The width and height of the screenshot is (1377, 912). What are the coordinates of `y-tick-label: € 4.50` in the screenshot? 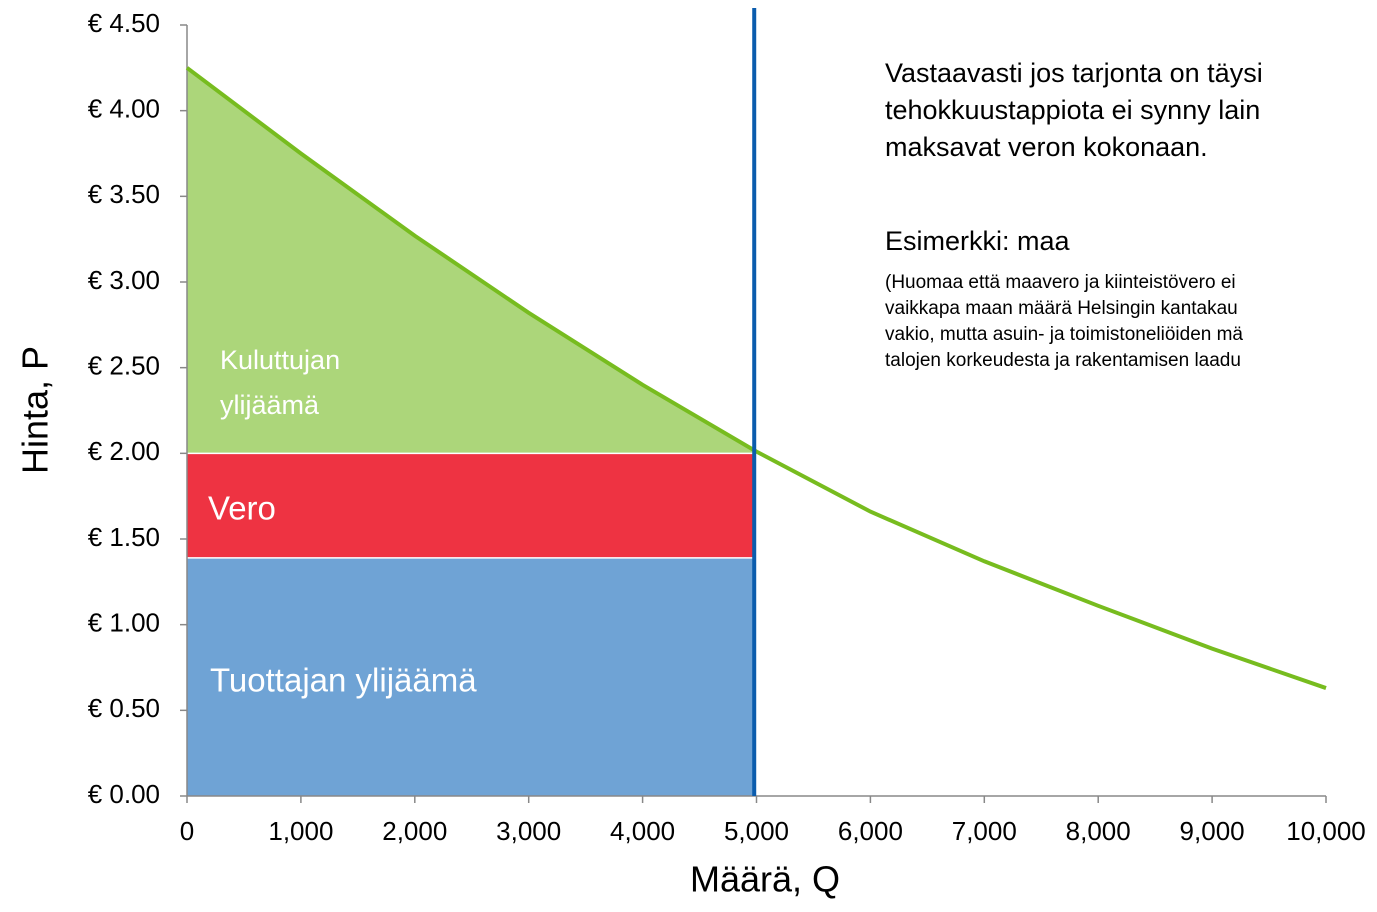 It's located at (124, 23).